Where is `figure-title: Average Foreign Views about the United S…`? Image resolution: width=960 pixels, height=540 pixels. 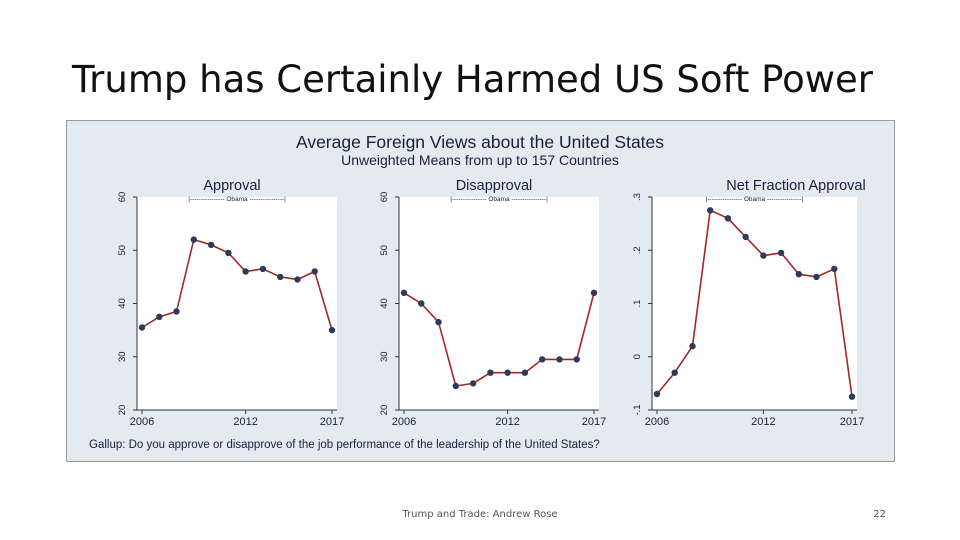
figure-title: Average Foreign Views about the United S… is located at coordinates (480, 142).